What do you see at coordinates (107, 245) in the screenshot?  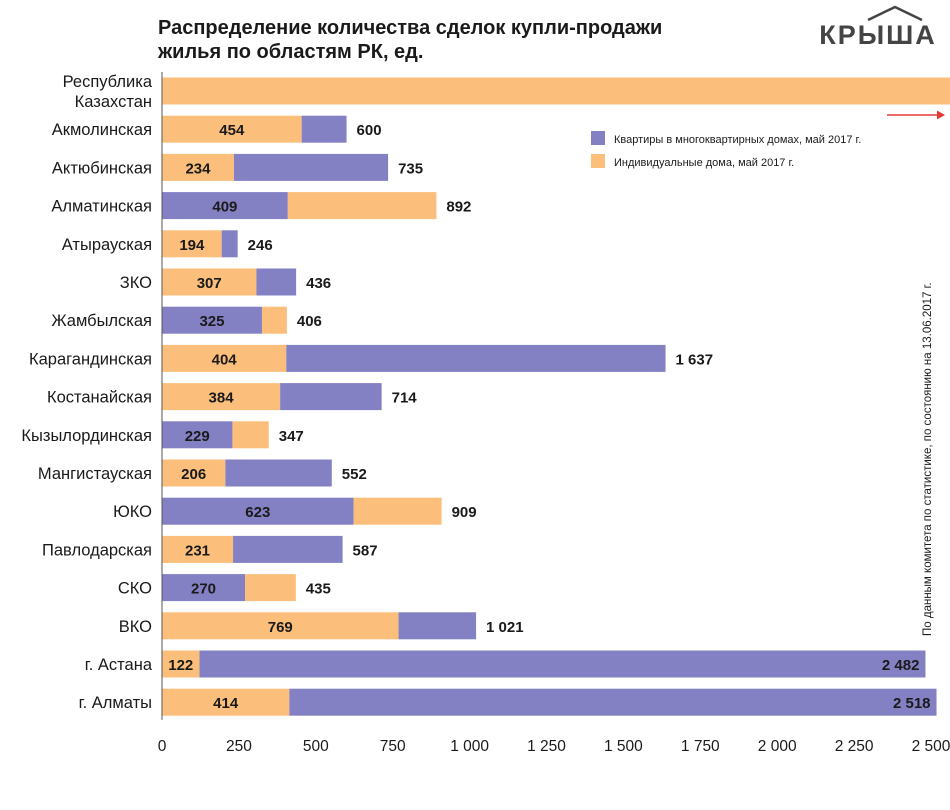 I see `category-label: Атырауская` at bounding box center [107, 245].